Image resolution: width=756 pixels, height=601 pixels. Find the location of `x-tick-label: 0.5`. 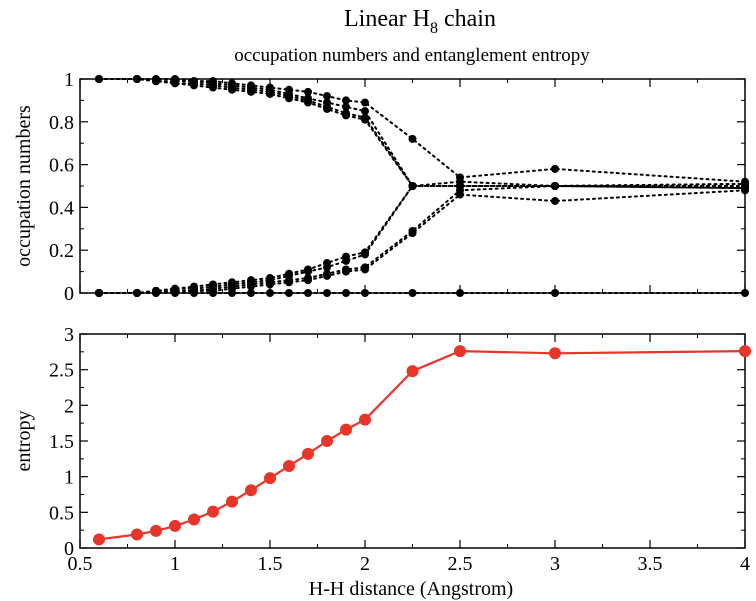

x-tick-label: 0.5 is located at coordinates (80, 564).